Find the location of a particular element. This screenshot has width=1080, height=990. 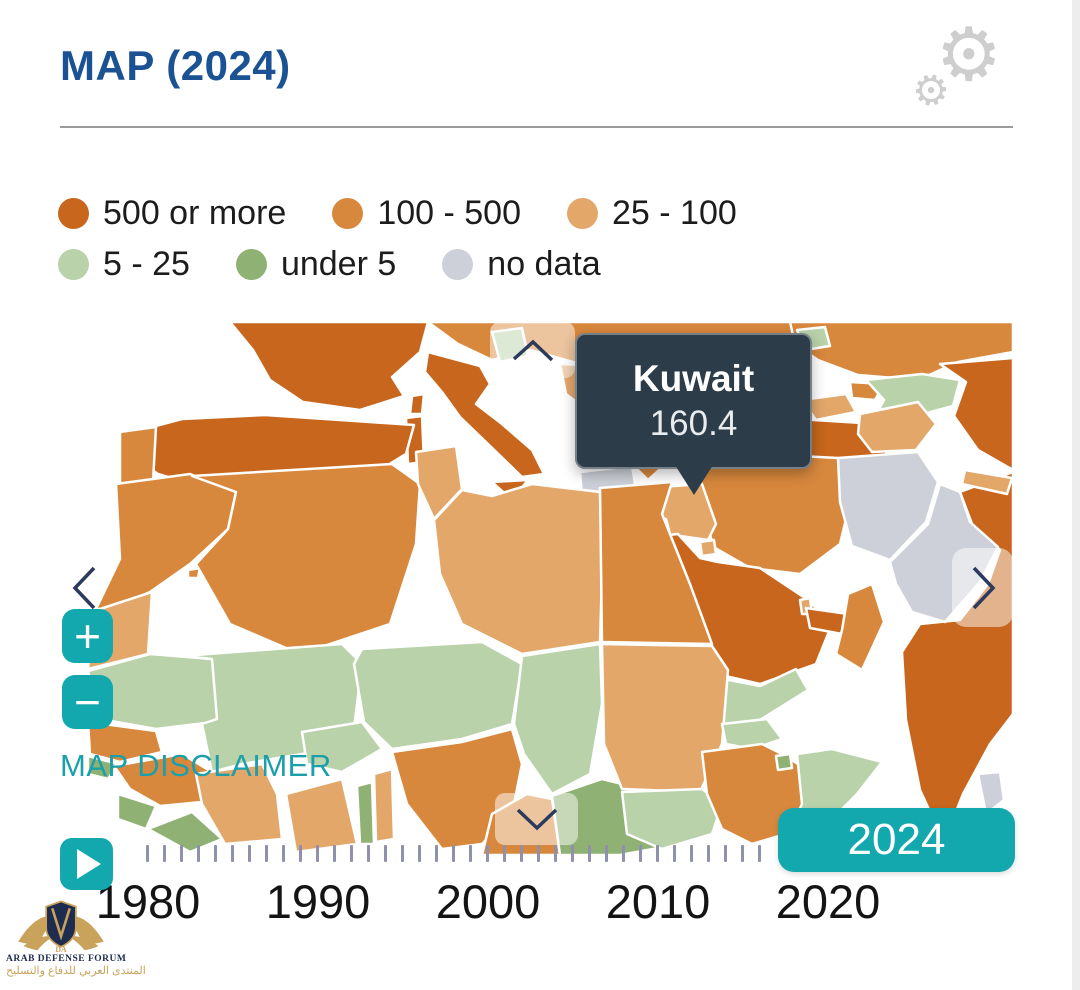

timeline-track is located at coordinates (453, 853).